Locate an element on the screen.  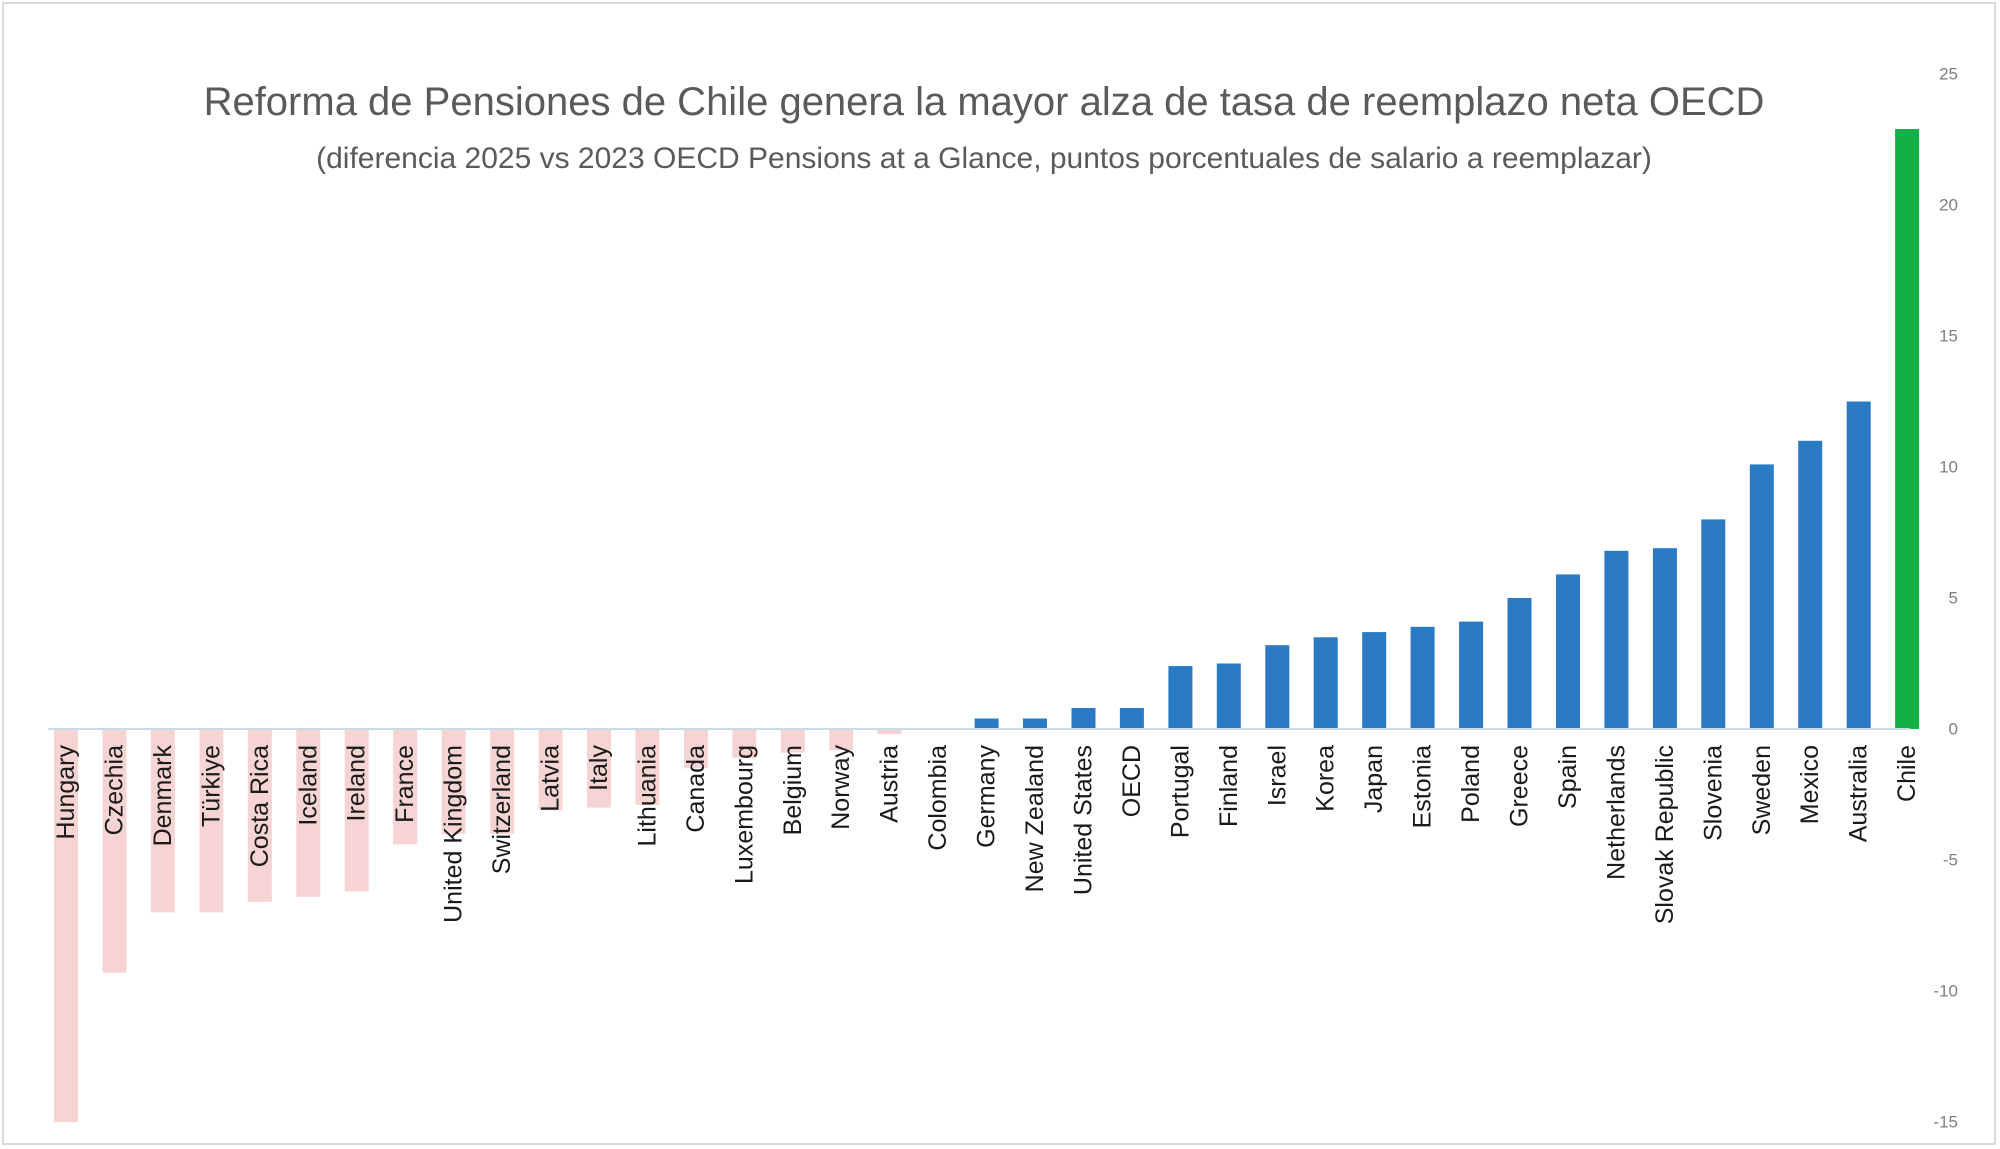
y-tick-label: -15 is located at coordinates (1945, 1122).